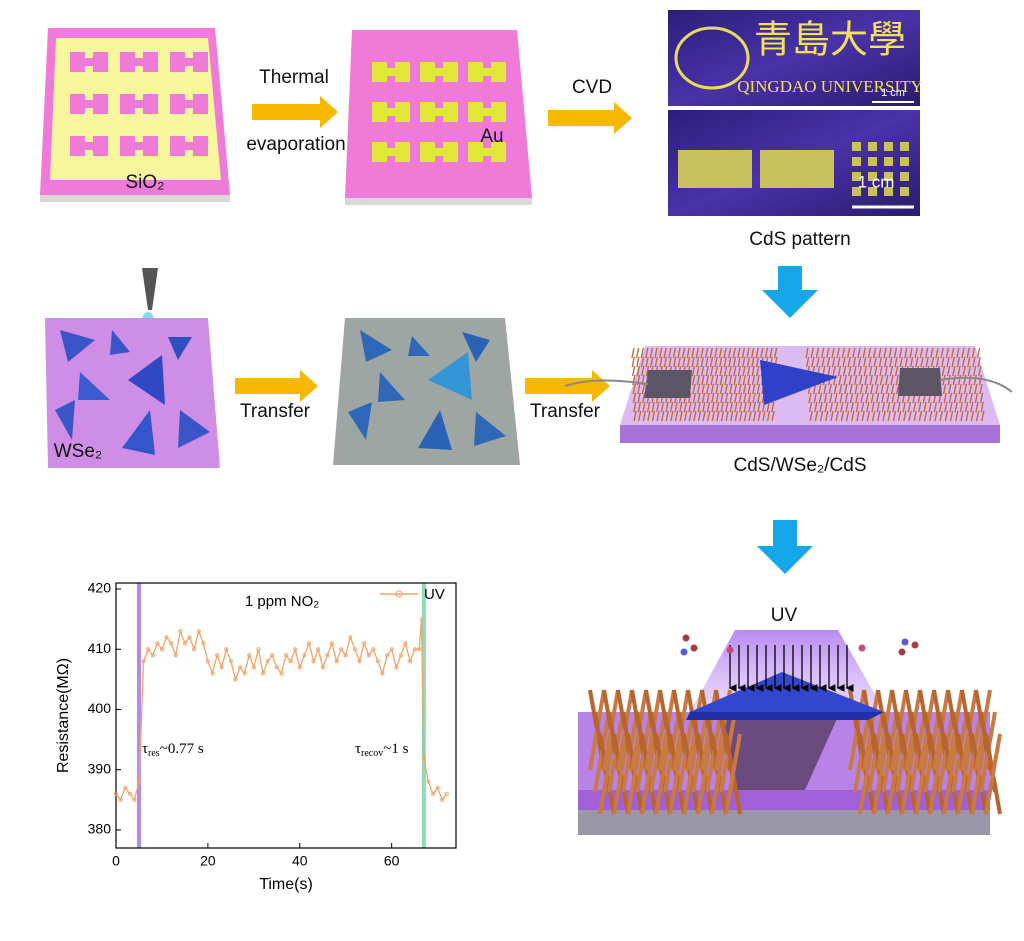  What do you see at coordinates (712, 58) in the screenshot?
I see `logo-ring` at bounding box center [712, 58].